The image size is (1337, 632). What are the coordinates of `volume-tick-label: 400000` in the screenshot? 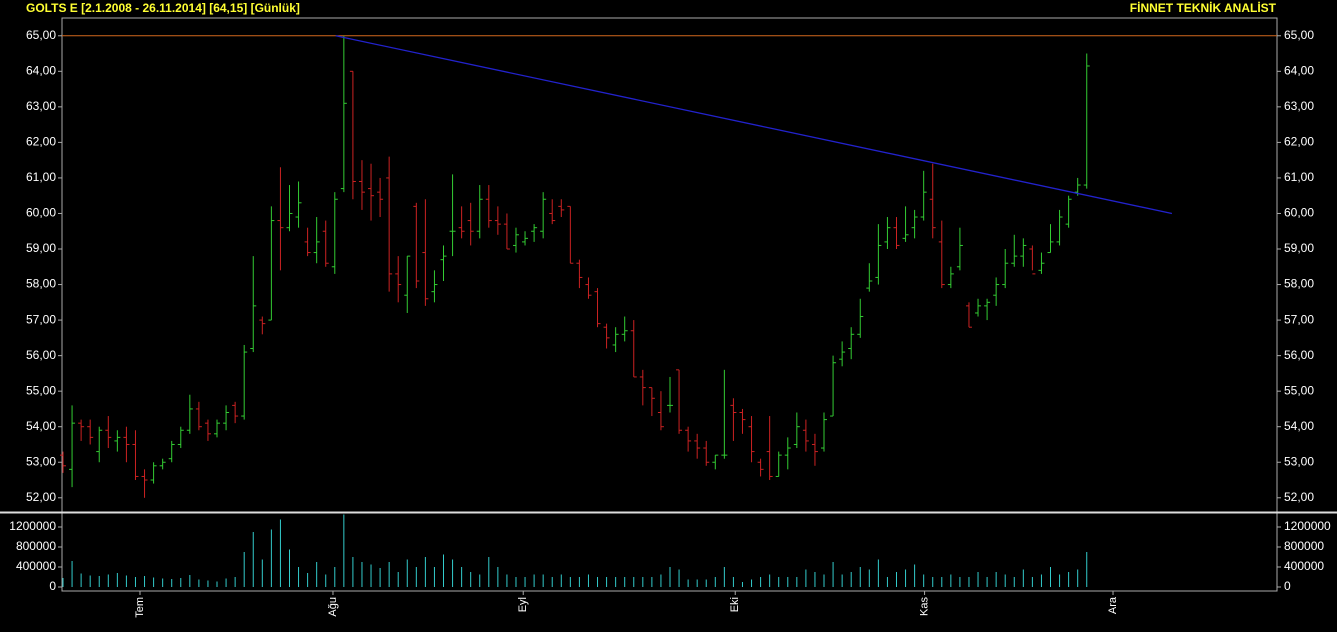 It's located at (36, 566).